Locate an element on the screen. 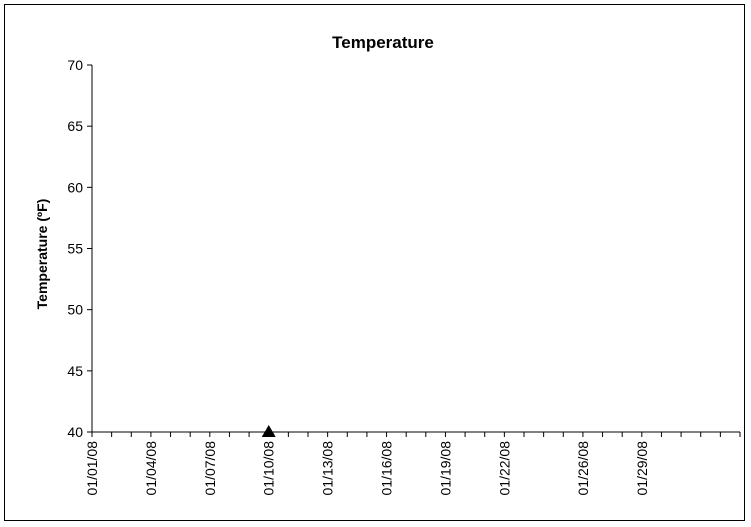 The height and width of the screenshot is (527, 751). data-point-triangle is located at coordinates (268, 431).